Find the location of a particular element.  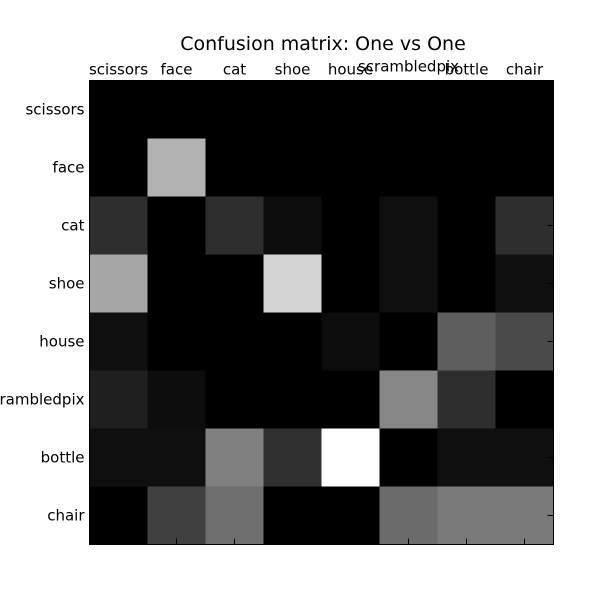

heatmap-cell-chair-house is located at coordinates (350, 515).